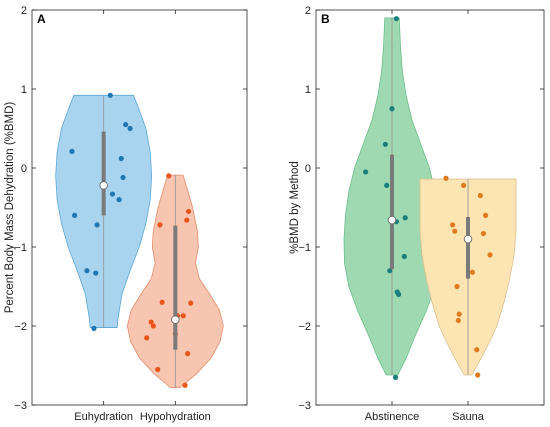 The width and height of the screenshot is (550, 427). I want to click on y-axis-label: Percent Body Mass Dehydration (%BMD), so click(10, 208).